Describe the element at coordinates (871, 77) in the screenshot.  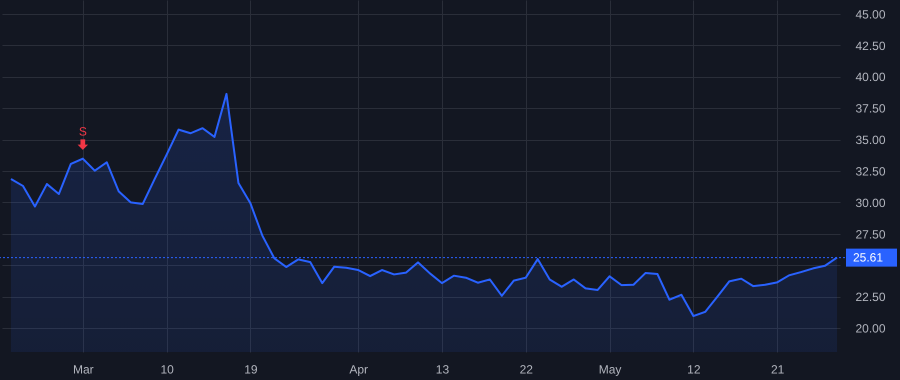
I see `y-tick-label: 40.00` at that location.